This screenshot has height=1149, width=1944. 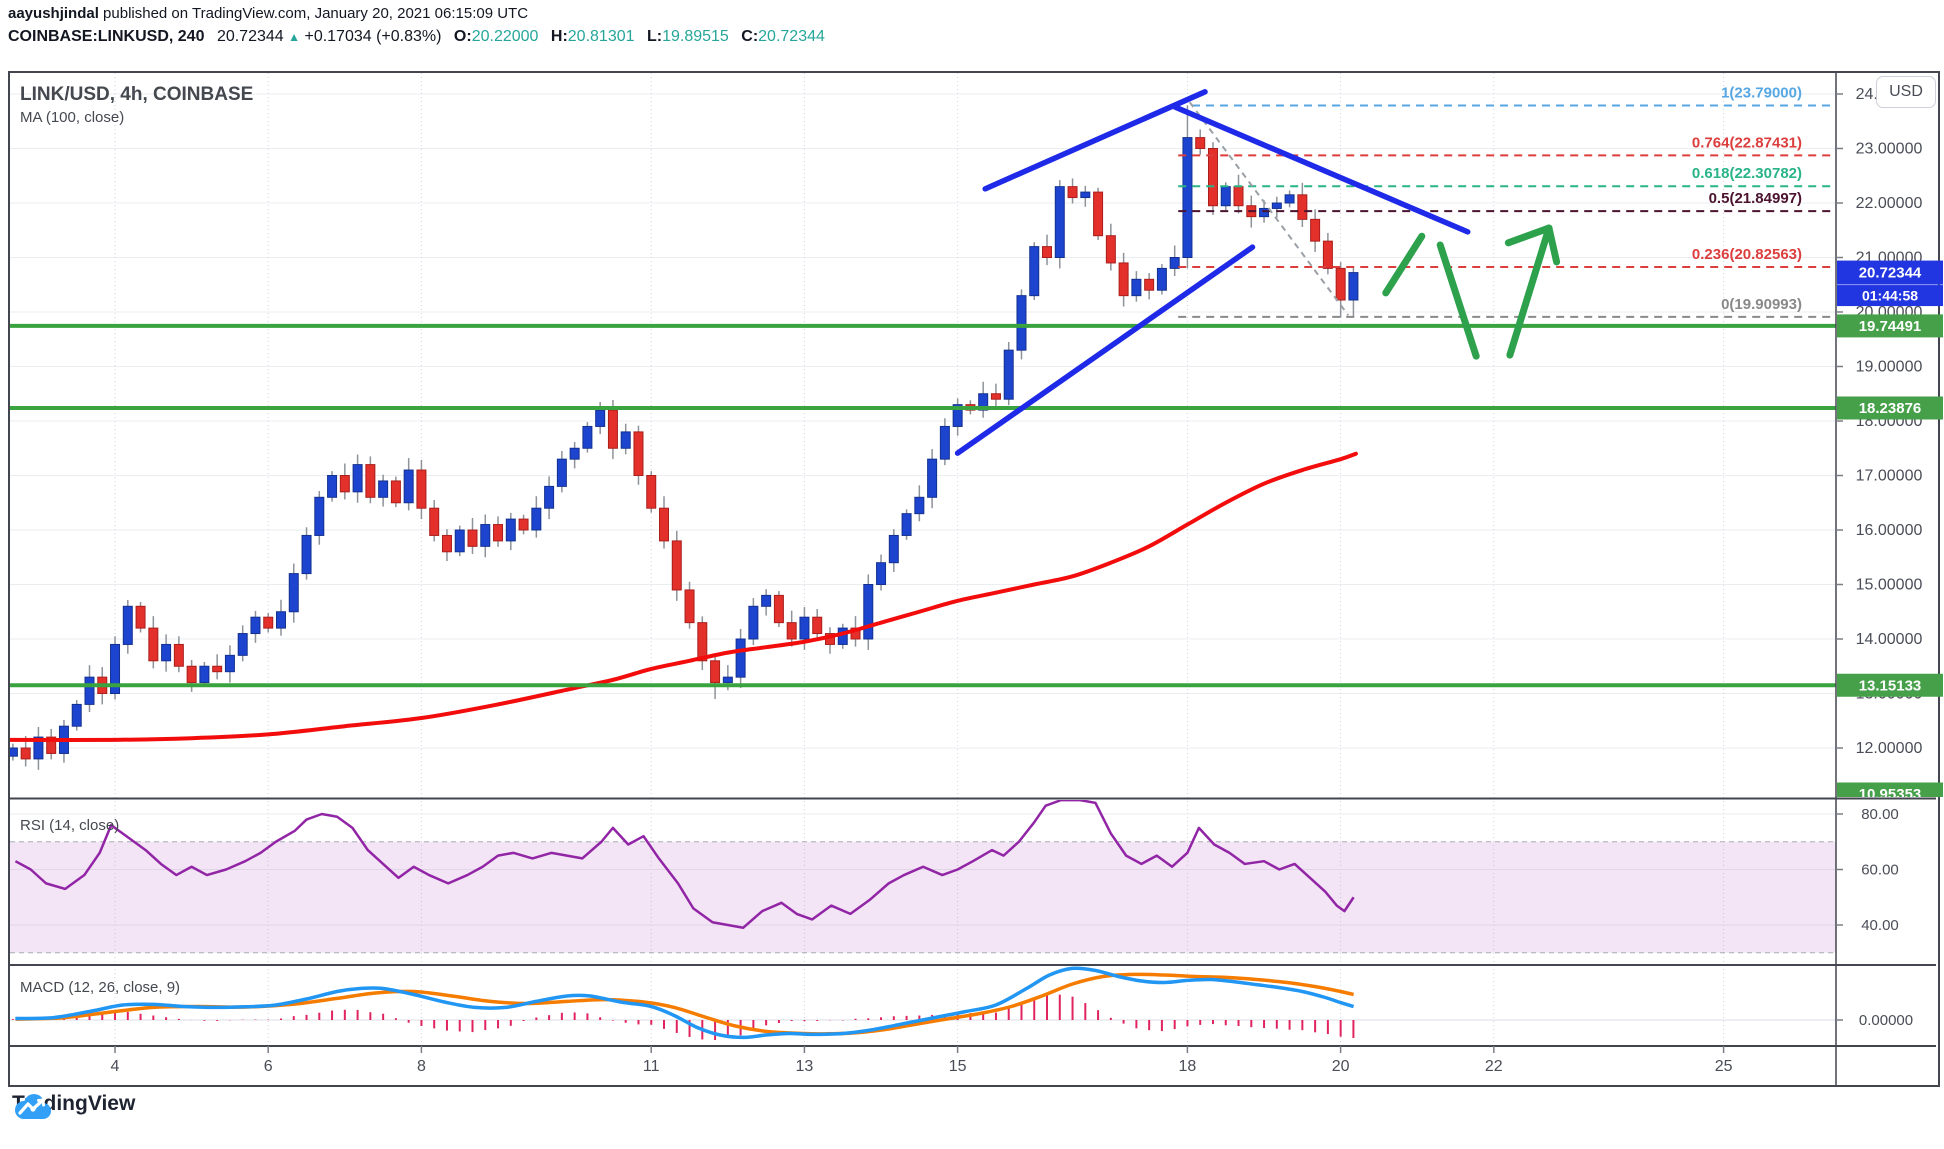 I want to click on price-tick-label: 17.00000, so click(x=1889, y=476).